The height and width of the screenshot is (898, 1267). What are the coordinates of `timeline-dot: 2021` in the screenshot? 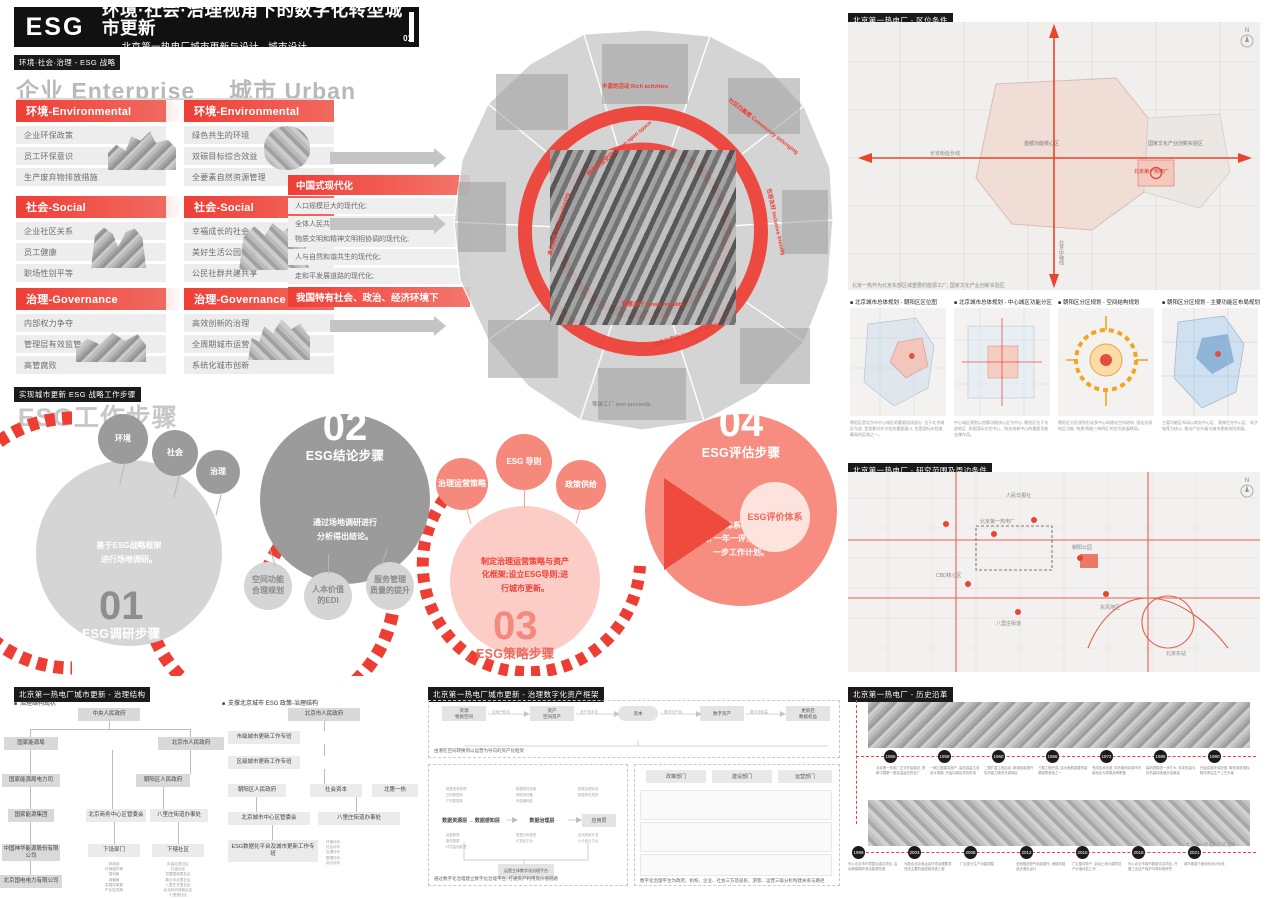 It's located at (1194, 852).